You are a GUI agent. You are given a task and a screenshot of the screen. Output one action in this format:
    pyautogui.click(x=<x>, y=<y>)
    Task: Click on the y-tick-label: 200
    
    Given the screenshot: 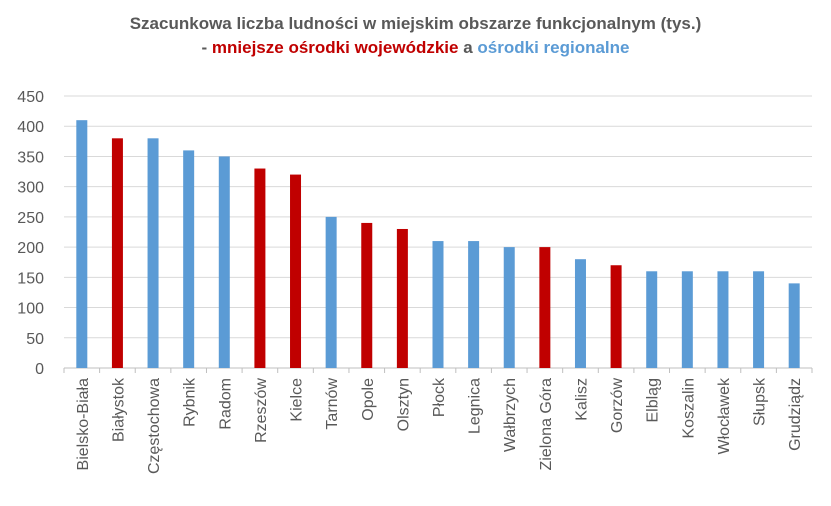 What is the action you would take?
    pyautogui.click(x=30, y=248)
    